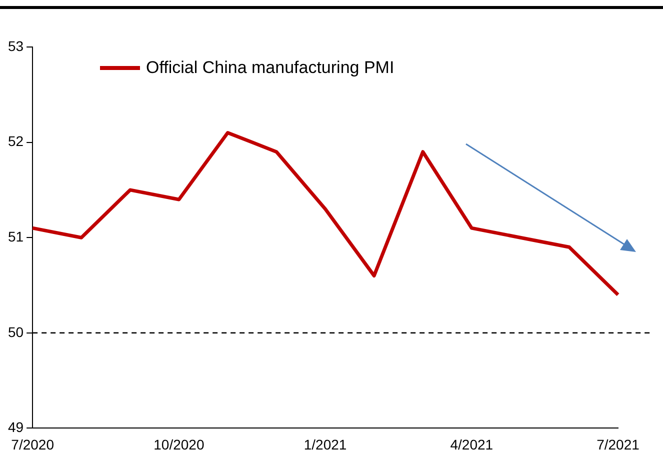  Describe the element at coordinates (618, 444) in the screenshot. I see `x-tick-label: 7/2021` at that location.